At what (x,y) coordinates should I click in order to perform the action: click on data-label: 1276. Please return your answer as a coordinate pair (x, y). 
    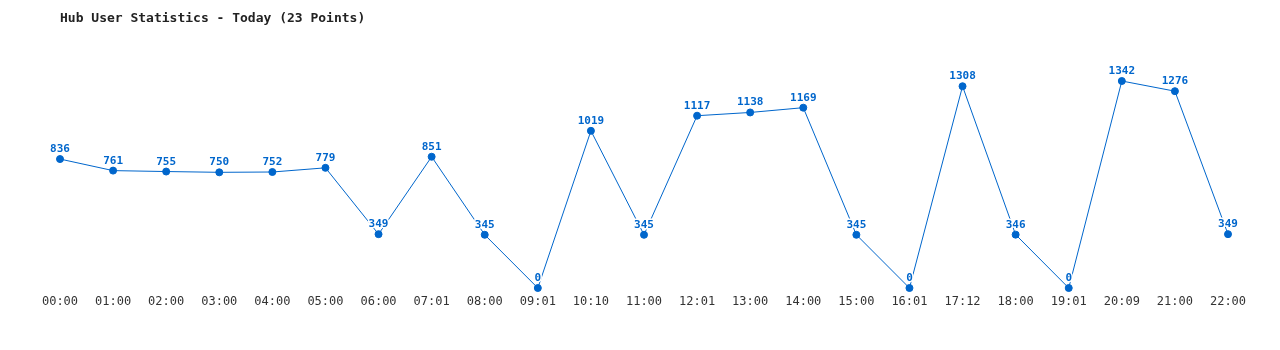
    Looking at the image, I should click on (1175, 81).